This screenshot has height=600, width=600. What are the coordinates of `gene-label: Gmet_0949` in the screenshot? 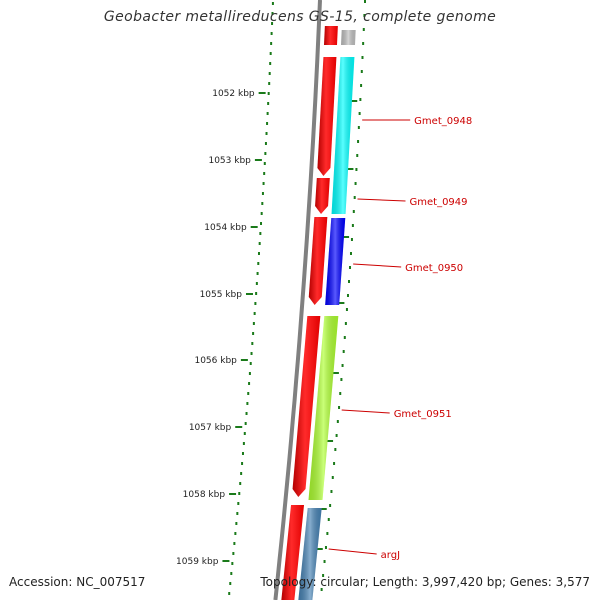 It's located at (439, 202).